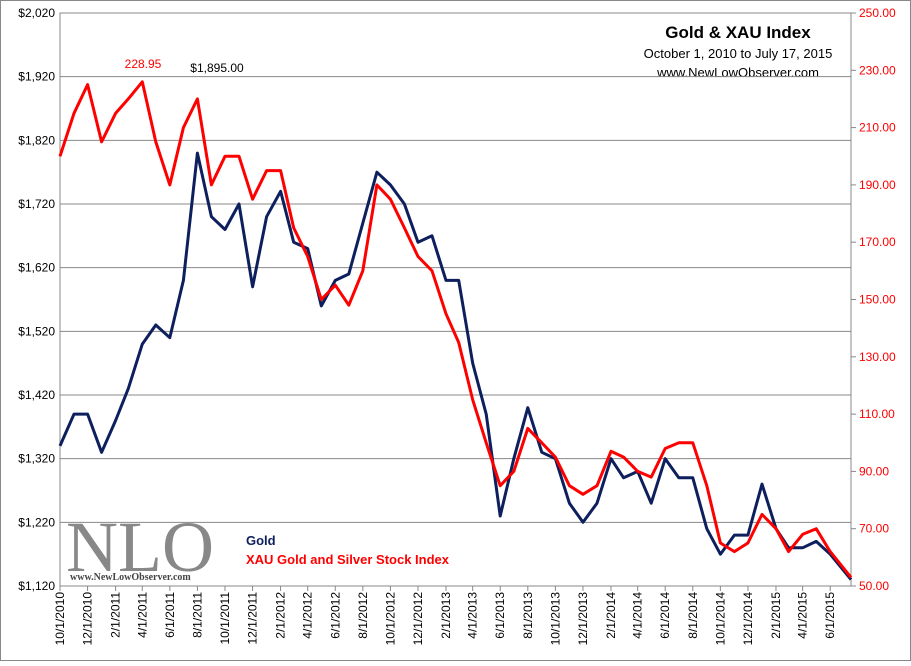  I want to click on y2-tick-label: 90.00, so click(874, 471).